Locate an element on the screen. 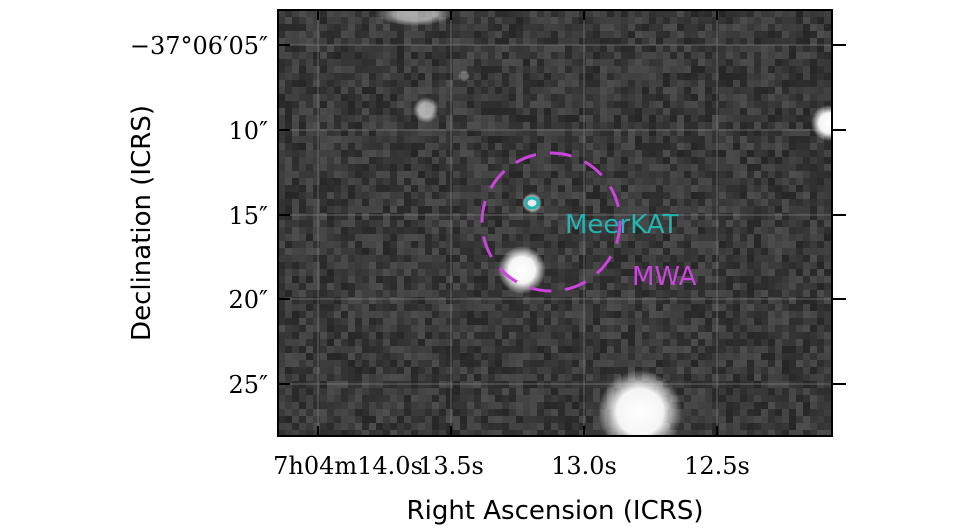  mwa-label: MWA is located at coordinates (664, 277).